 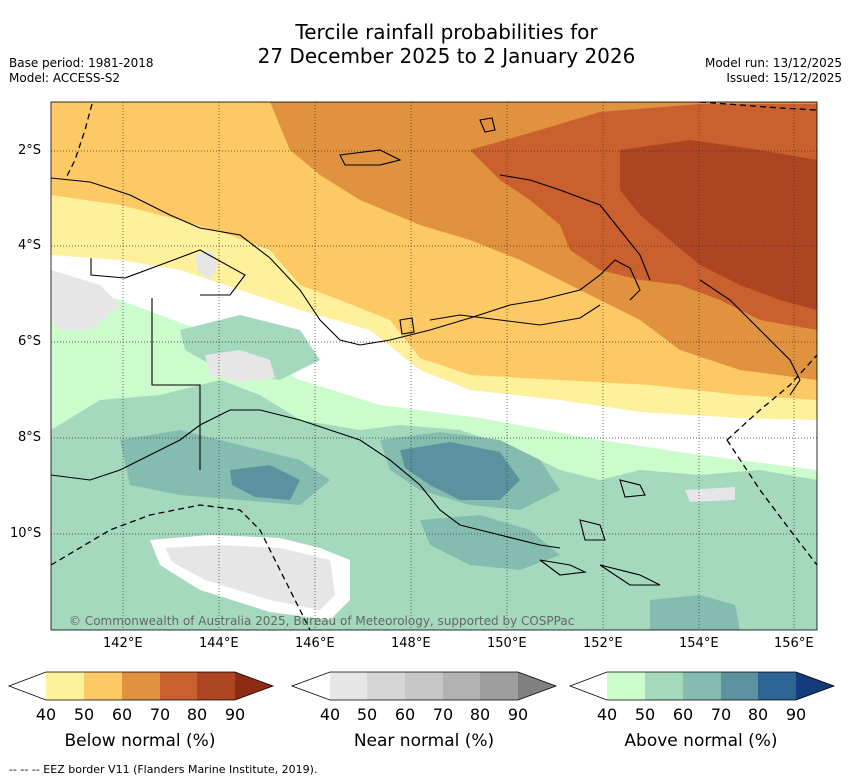 I want to click on cb-below-tick-50: 50, so click(x=84, y=714).